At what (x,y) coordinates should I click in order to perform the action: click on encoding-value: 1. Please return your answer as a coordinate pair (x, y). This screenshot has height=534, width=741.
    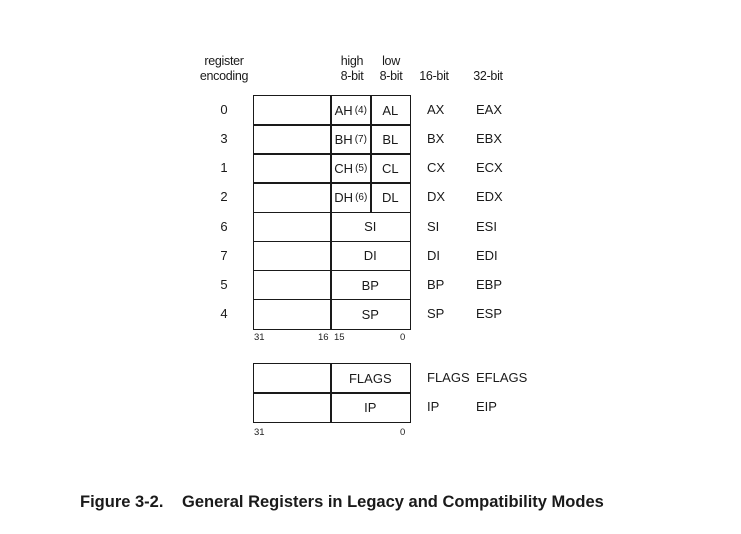
    Looking at the image, I should click on (224, 168).